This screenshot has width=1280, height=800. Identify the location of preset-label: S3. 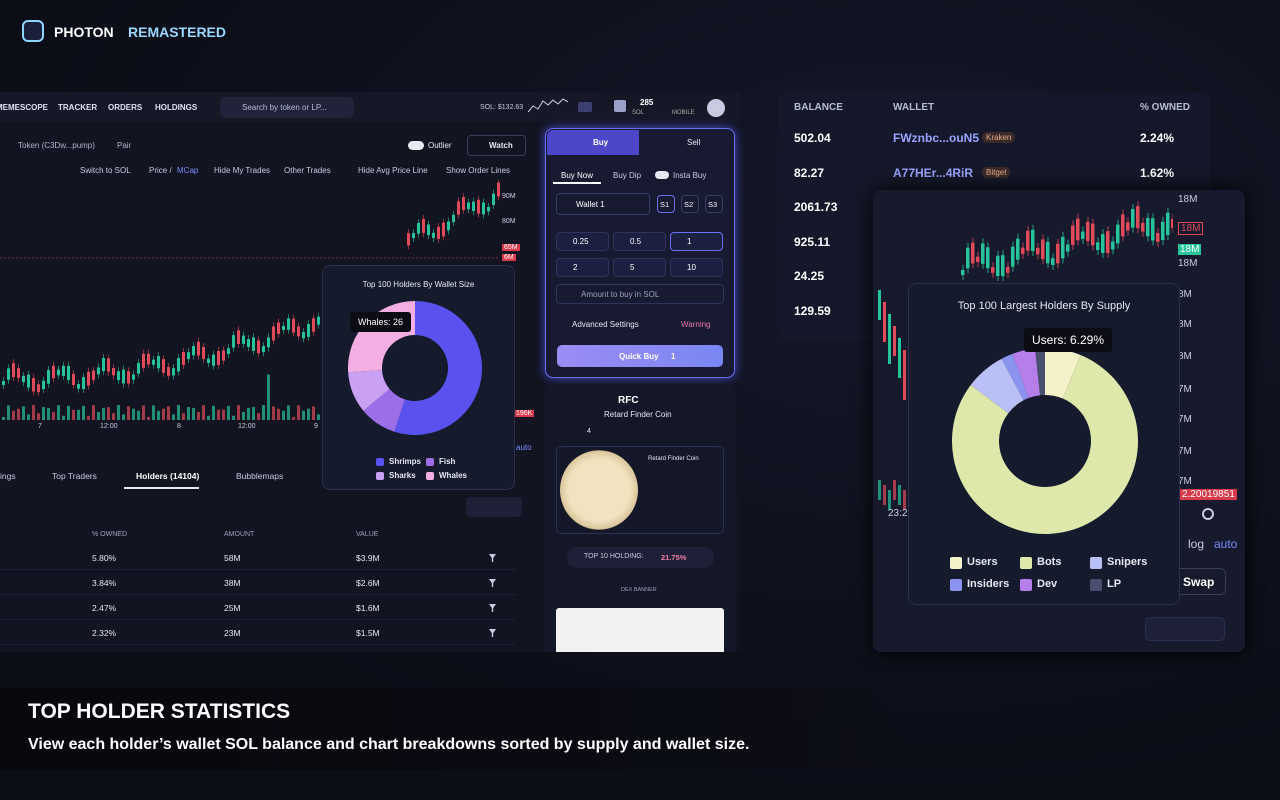
(713, 204).